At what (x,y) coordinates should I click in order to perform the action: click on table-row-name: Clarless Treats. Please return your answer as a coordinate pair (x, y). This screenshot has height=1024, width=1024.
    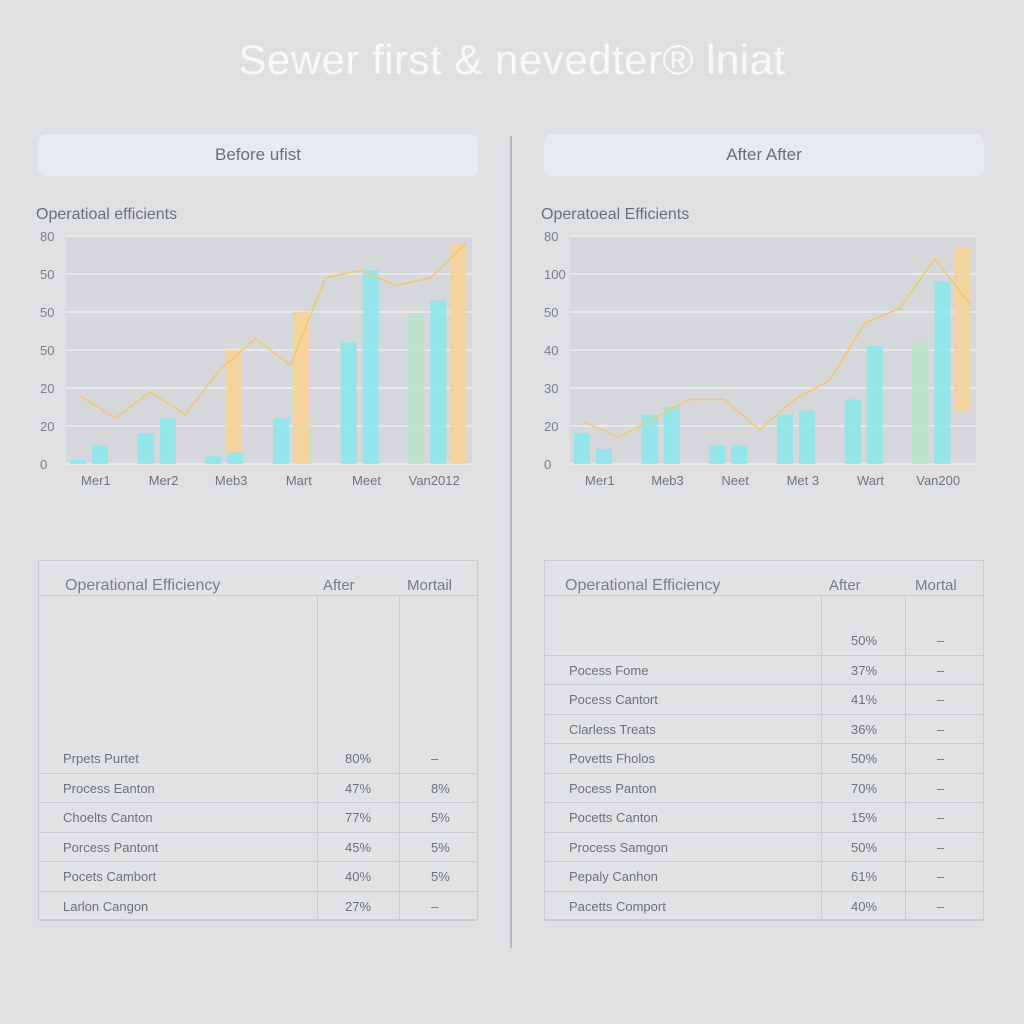
    Looking at the image, I should click on (612, 729).